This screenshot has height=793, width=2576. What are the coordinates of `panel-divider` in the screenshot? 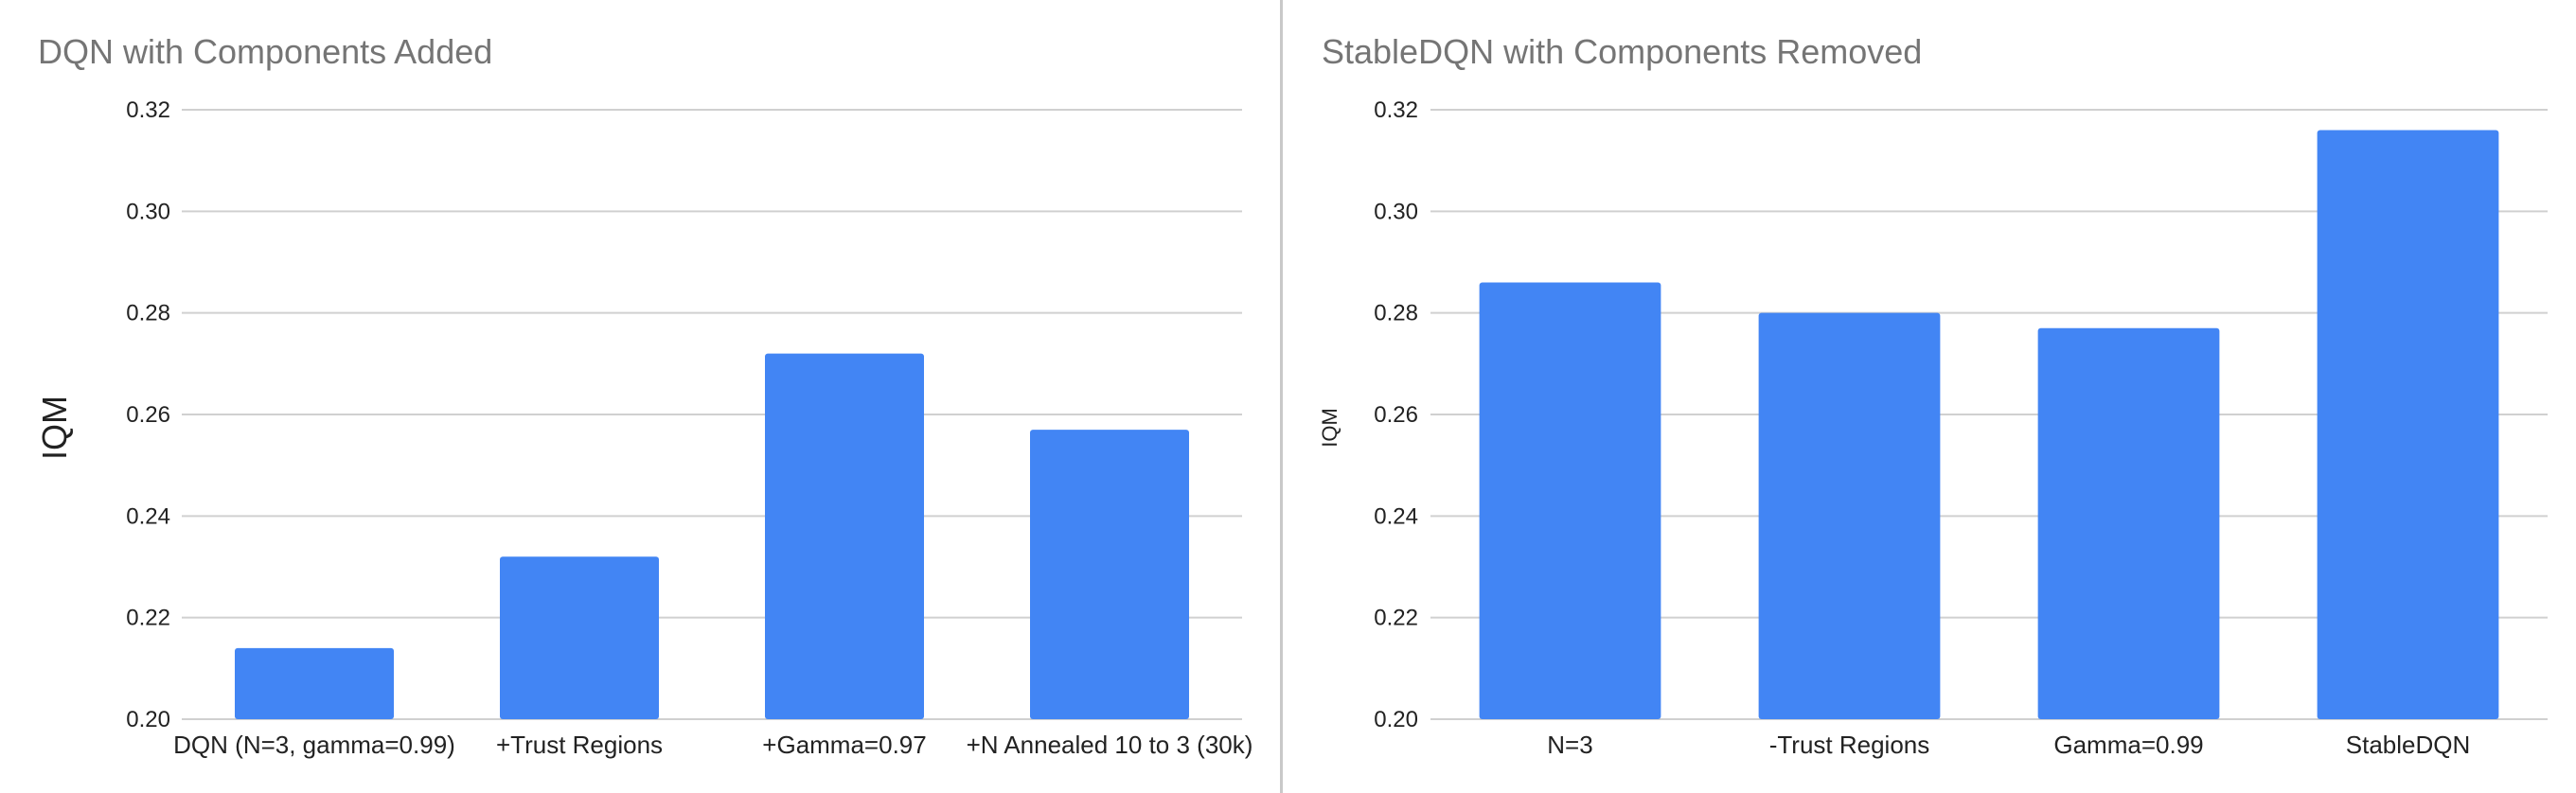 It's located at (1281, 396).